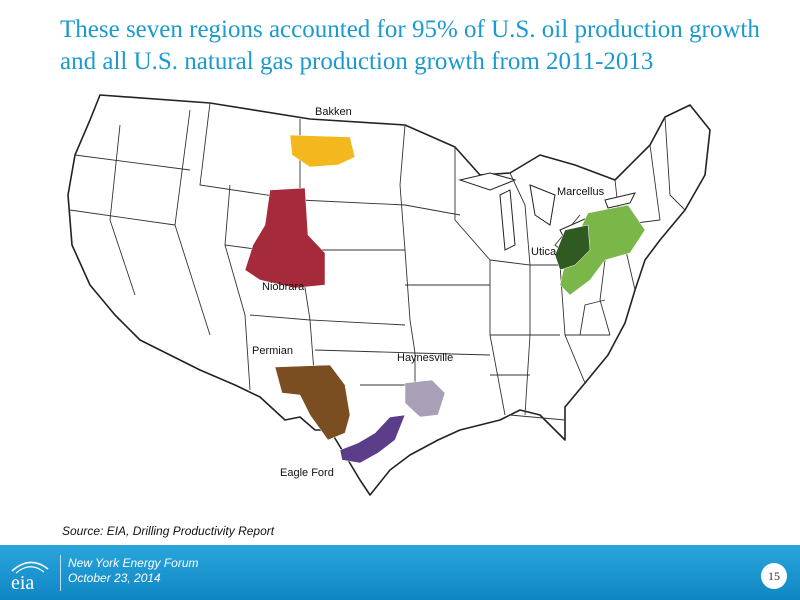 This screenshot has width=800, height=600. Describe the element at coordinates (285, 238) in the screenshot. I see `region-niobrara` at that location.